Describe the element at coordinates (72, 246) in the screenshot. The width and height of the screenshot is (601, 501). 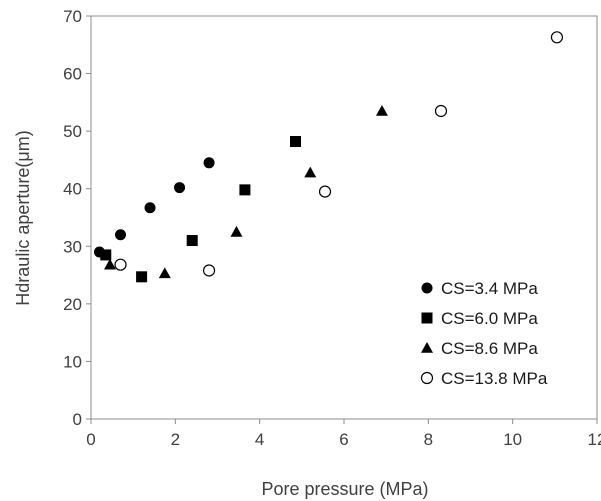
I see `y-tick-label: 30` at that location.